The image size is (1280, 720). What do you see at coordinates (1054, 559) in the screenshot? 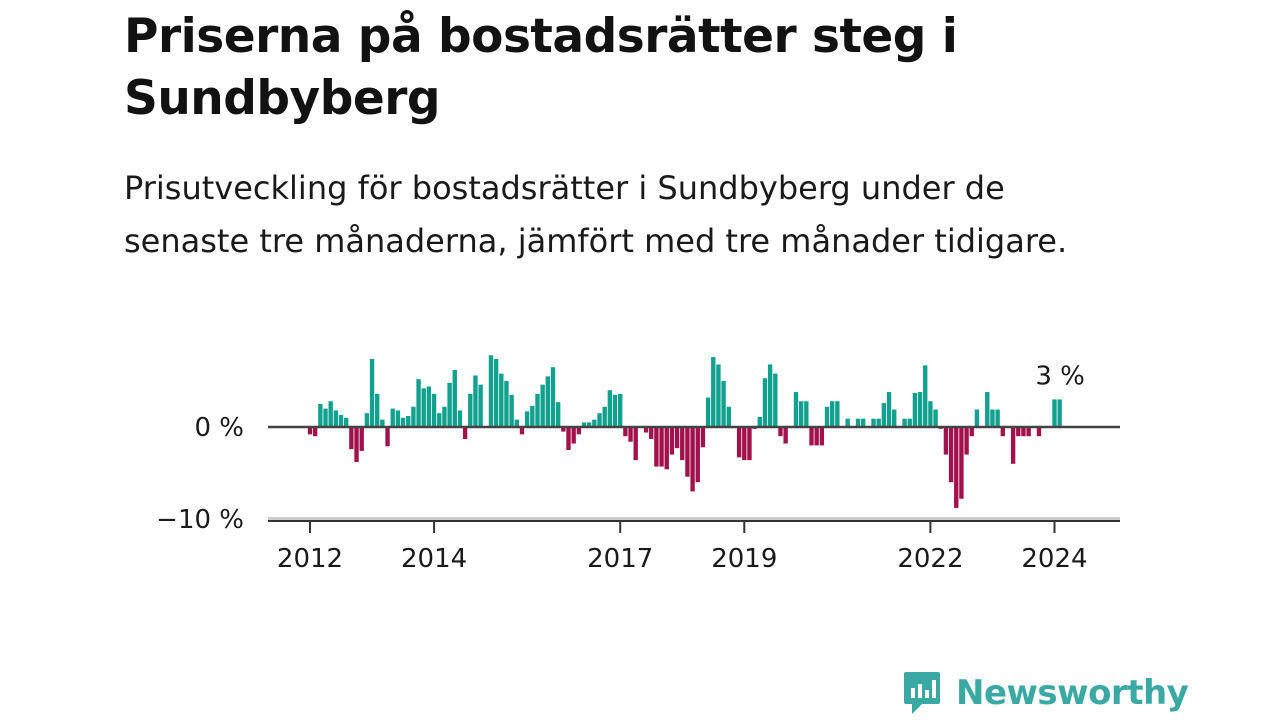
I see `x-tick-label: 2024` at bounding box center [1054, 559].